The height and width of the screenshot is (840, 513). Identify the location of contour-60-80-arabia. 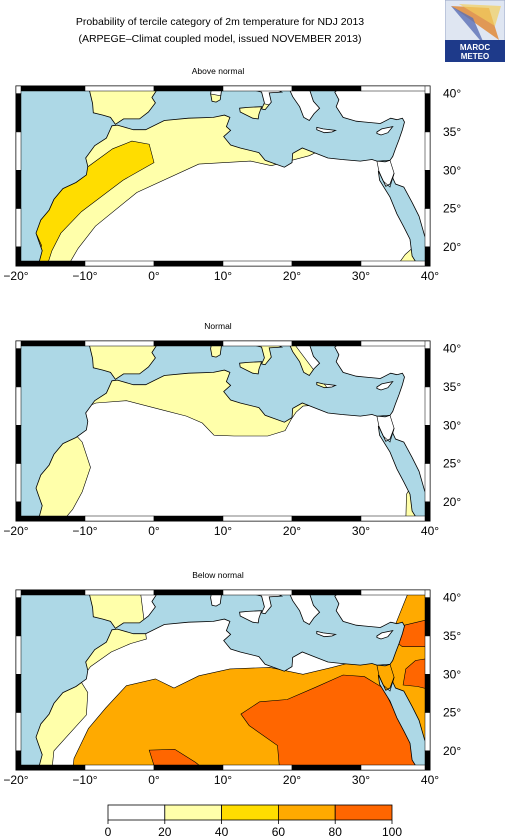
(416, 673).